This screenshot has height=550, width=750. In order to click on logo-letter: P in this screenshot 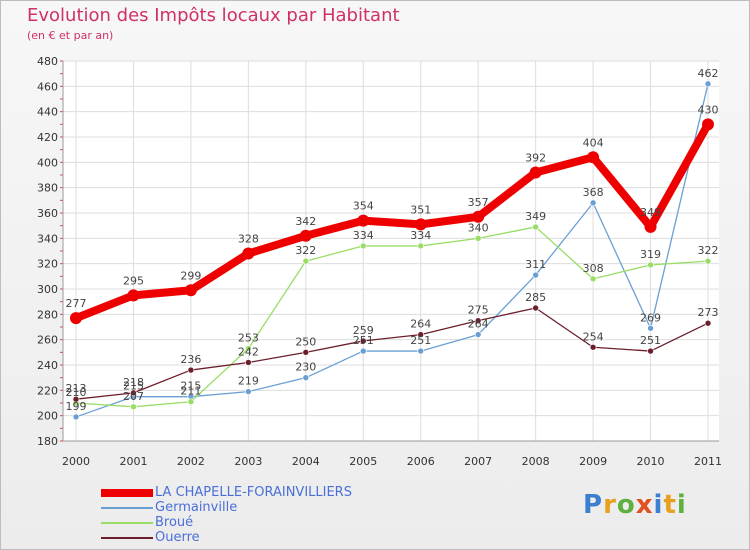, I will do `click(593, 505)`.